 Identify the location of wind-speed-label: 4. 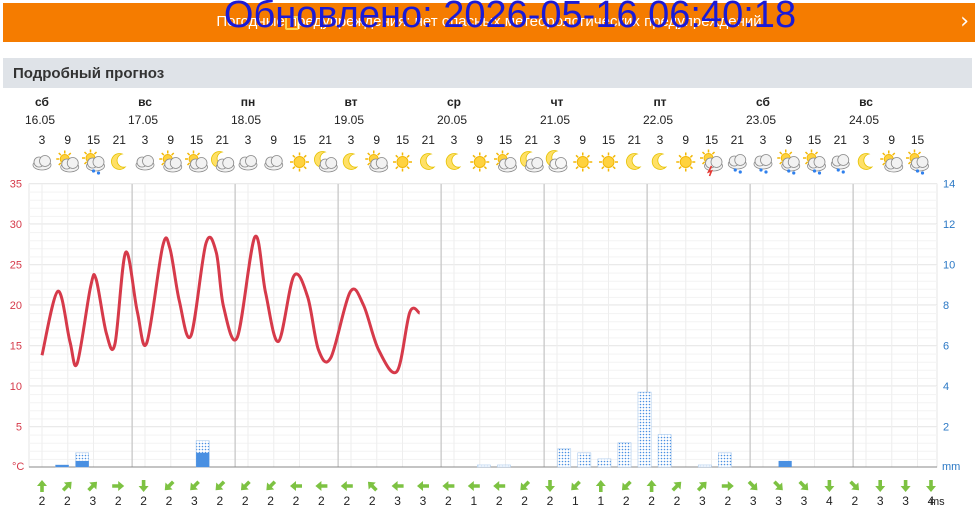
(829, 501).